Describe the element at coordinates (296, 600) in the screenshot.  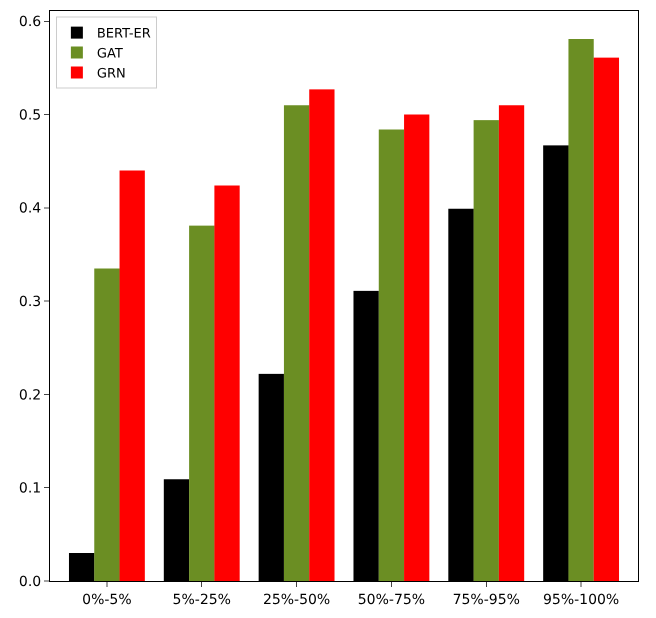
I see `x-tick-label: 25%-50%` at that location.